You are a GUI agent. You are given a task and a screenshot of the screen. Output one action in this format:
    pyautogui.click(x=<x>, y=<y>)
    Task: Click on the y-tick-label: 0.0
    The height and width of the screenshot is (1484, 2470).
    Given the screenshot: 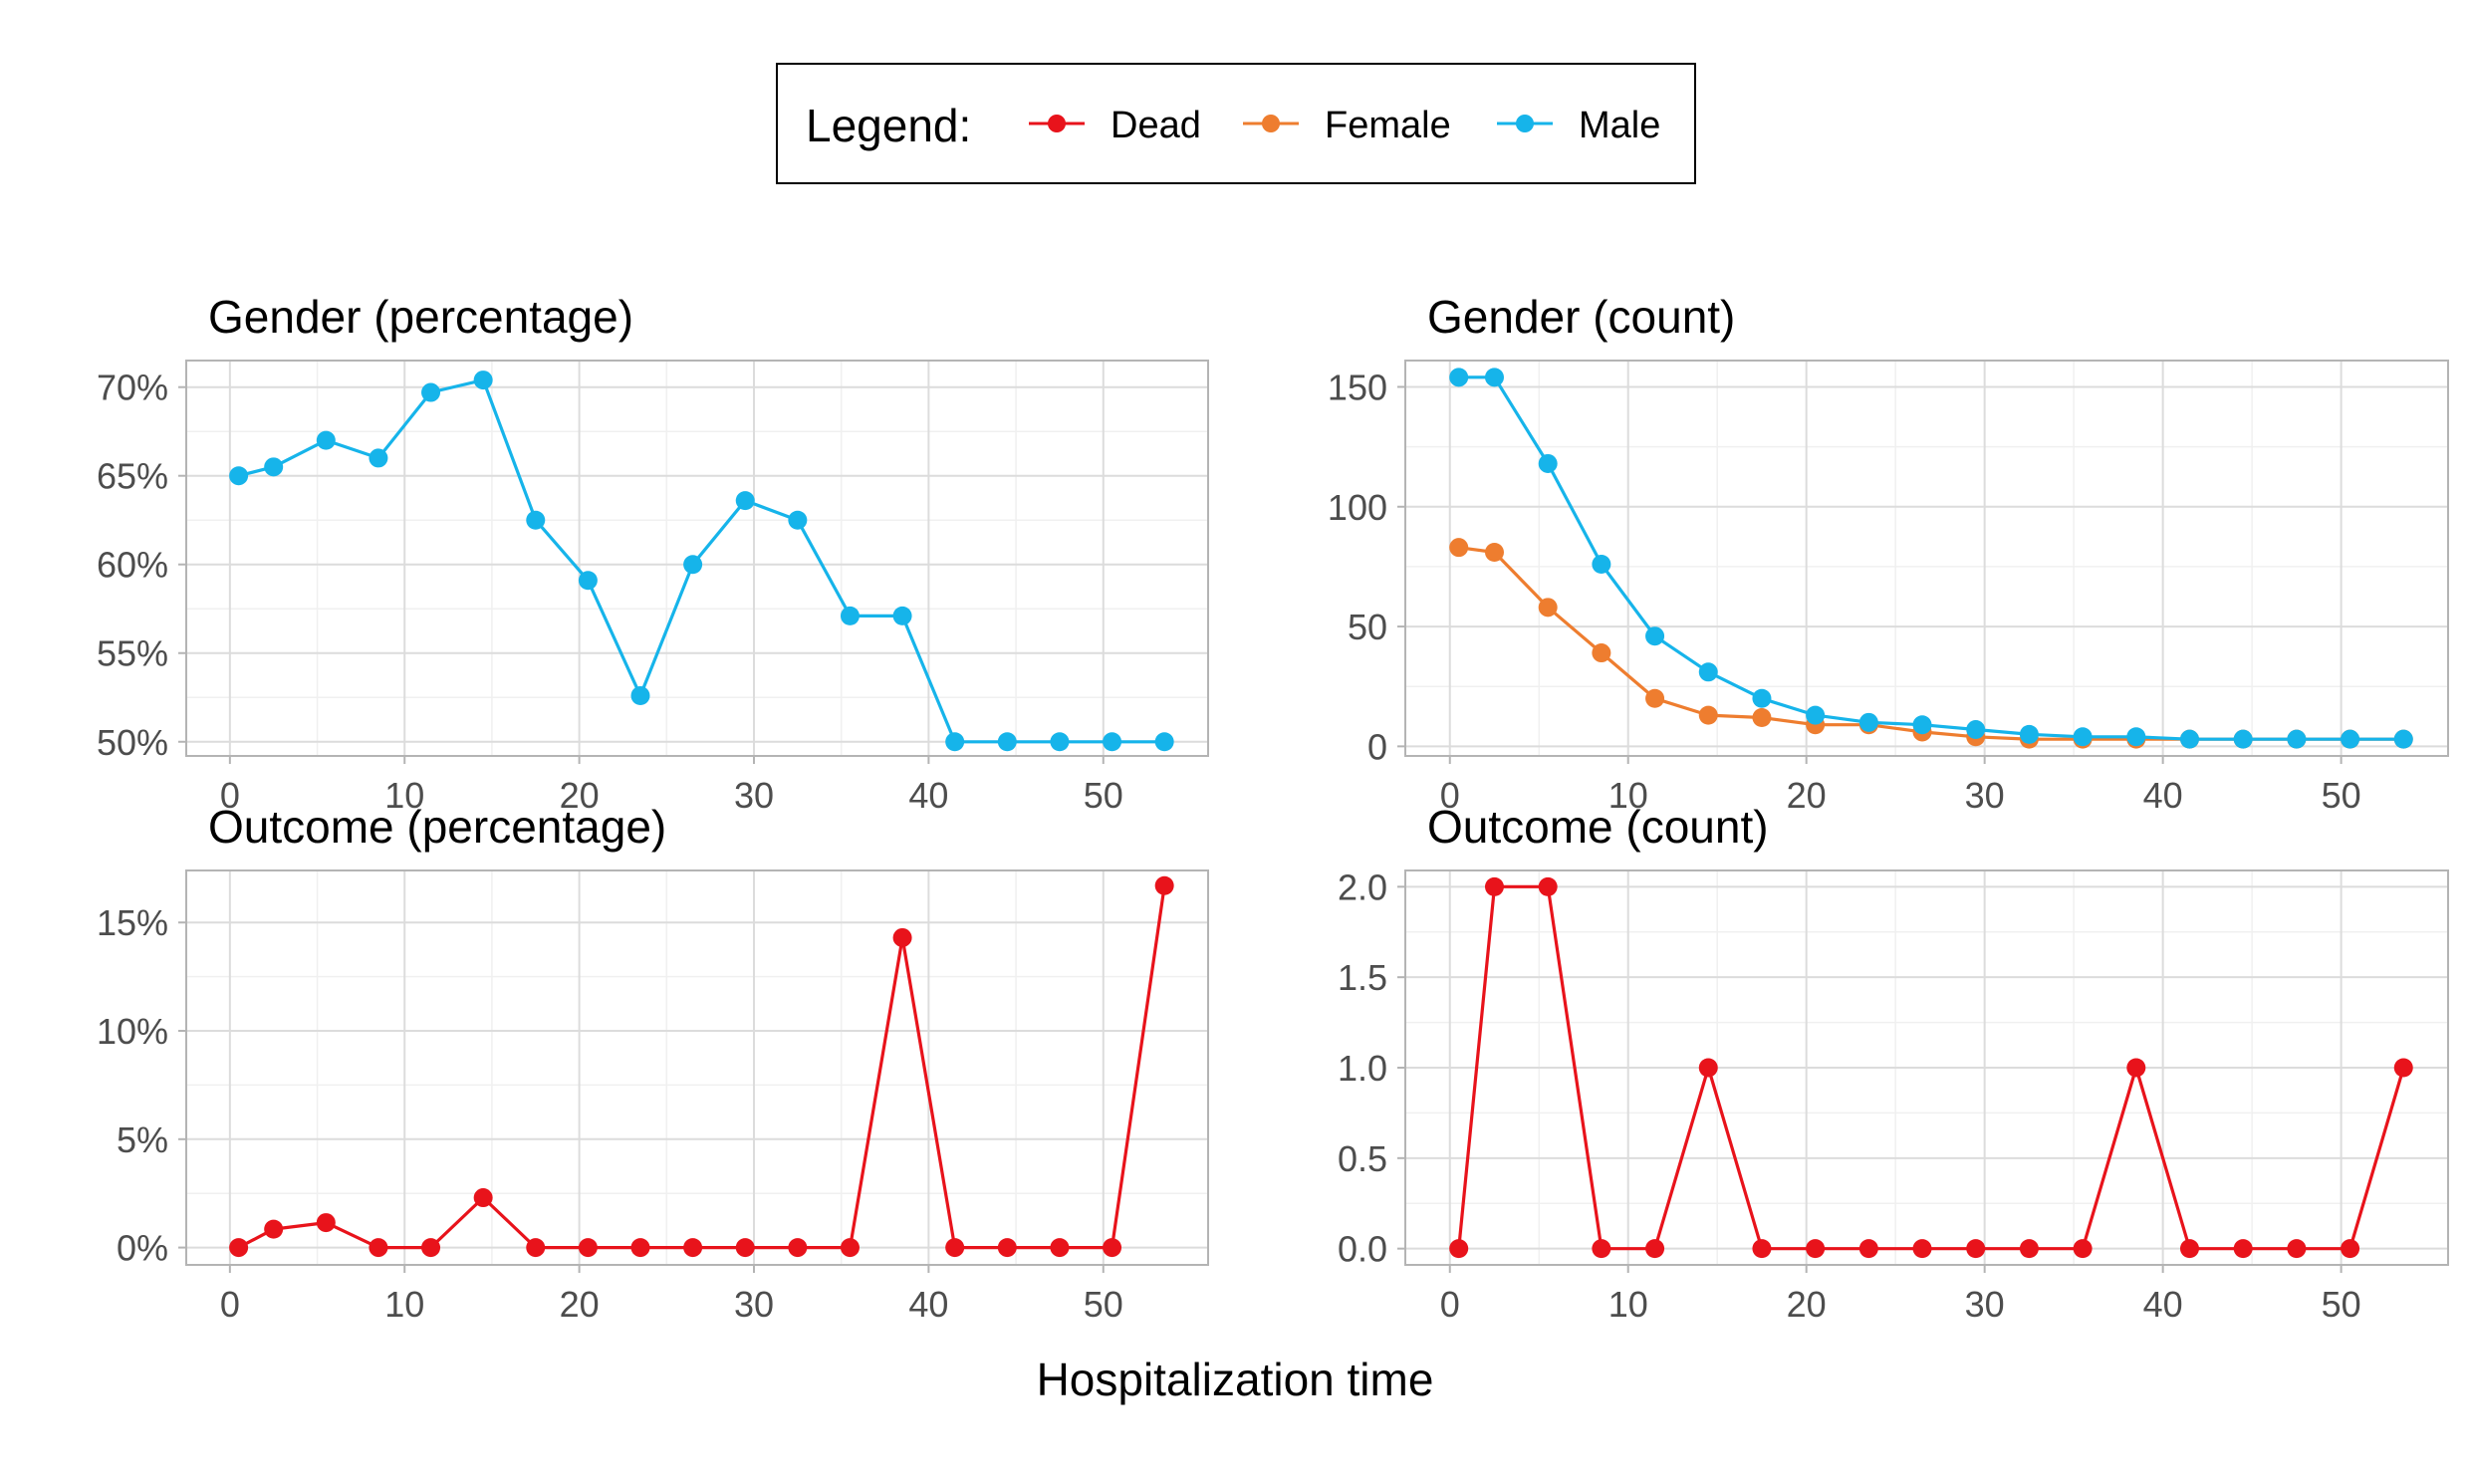 What is the action you would take?
    pyautogui.click(x=1362, y=1249)
    